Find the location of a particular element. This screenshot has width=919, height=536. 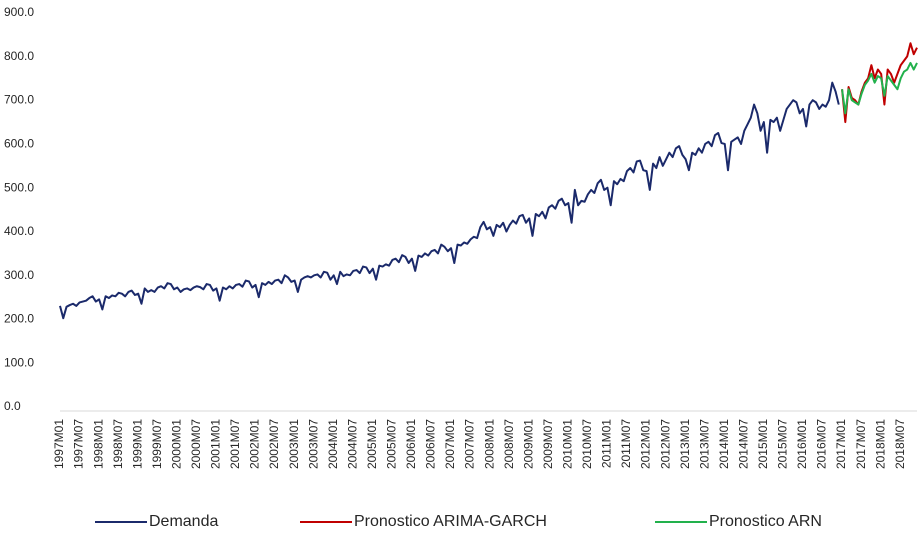

x-tick-label: 2014M01 is located at coordinates (724, 444).